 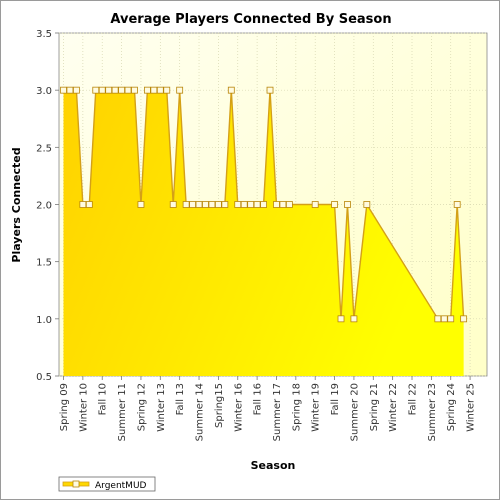 What do you see at coordinates (103, 399) in the screenshot?
I see `x-tick-label: Fall 10` at bounding box center [103, 399].